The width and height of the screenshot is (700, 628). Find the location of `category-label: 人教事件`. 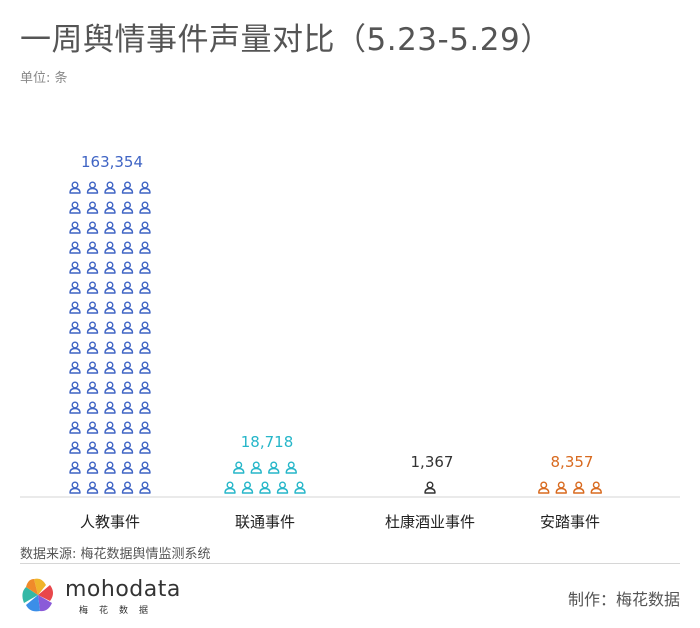

category-label: 人教事件 is located at coordinates (110, 522).